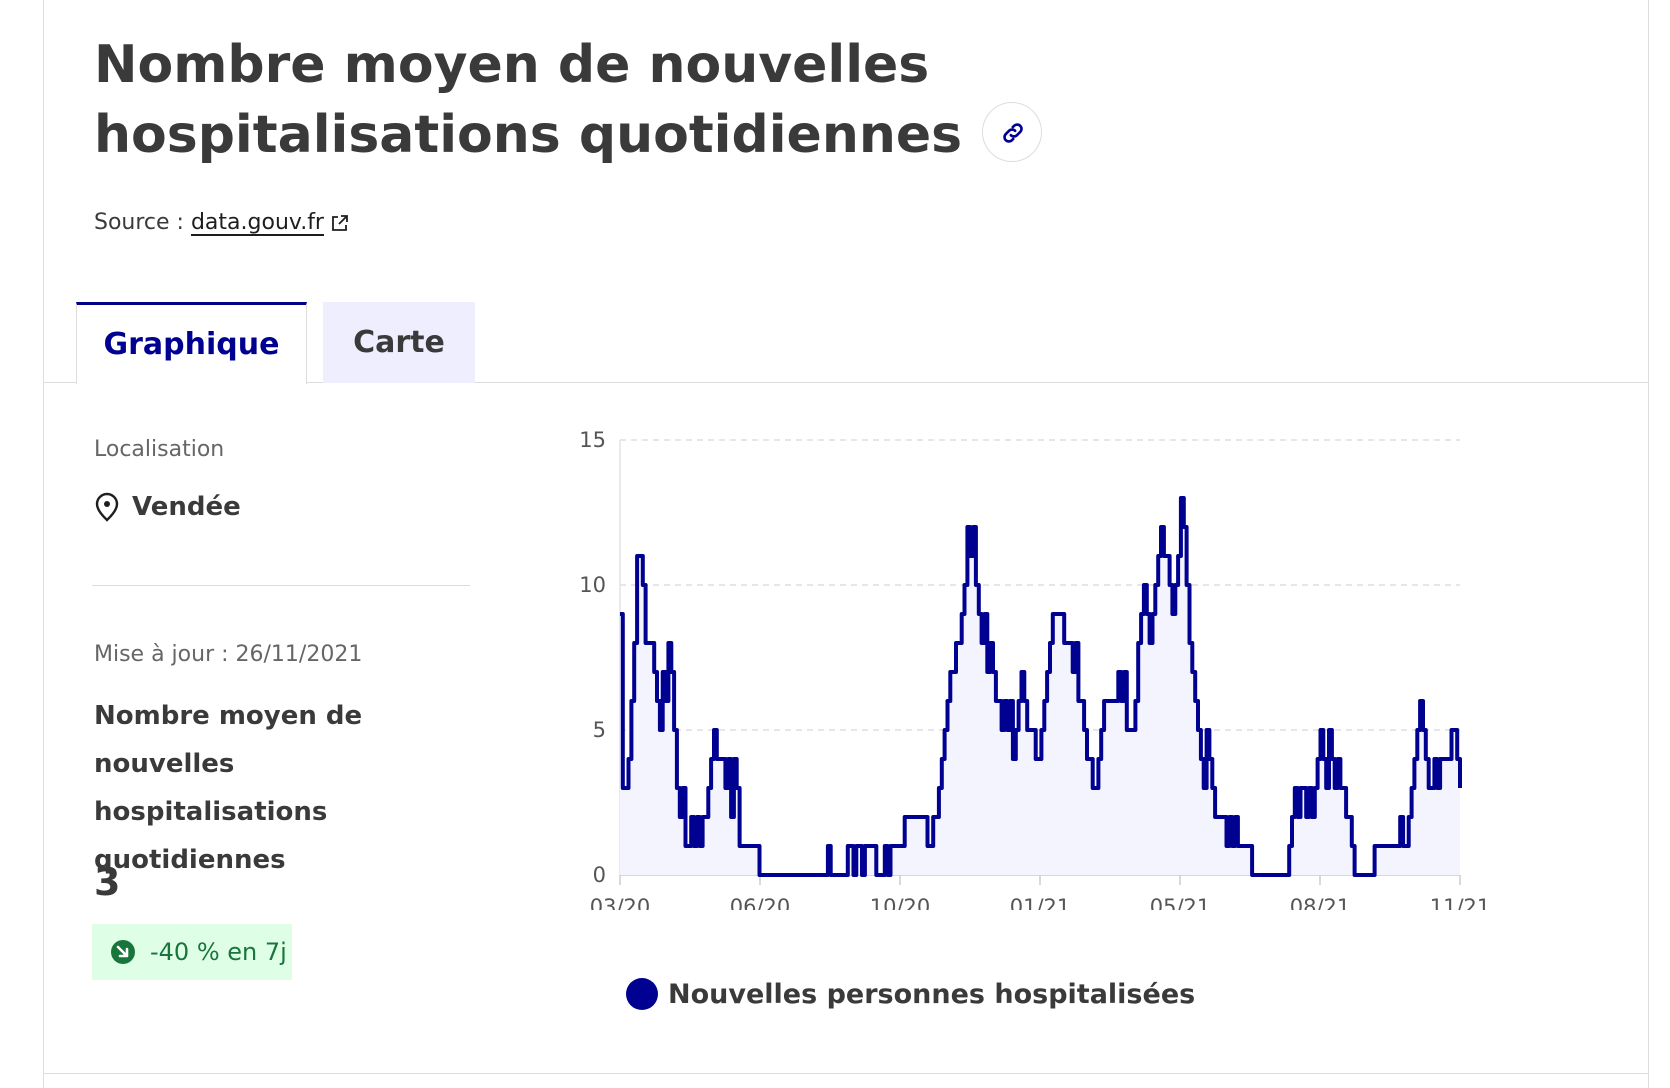 Image resolution: width=1670 pixels, height=1088 pixels. I want to click on card-border-bottom, so click(846, 1073).